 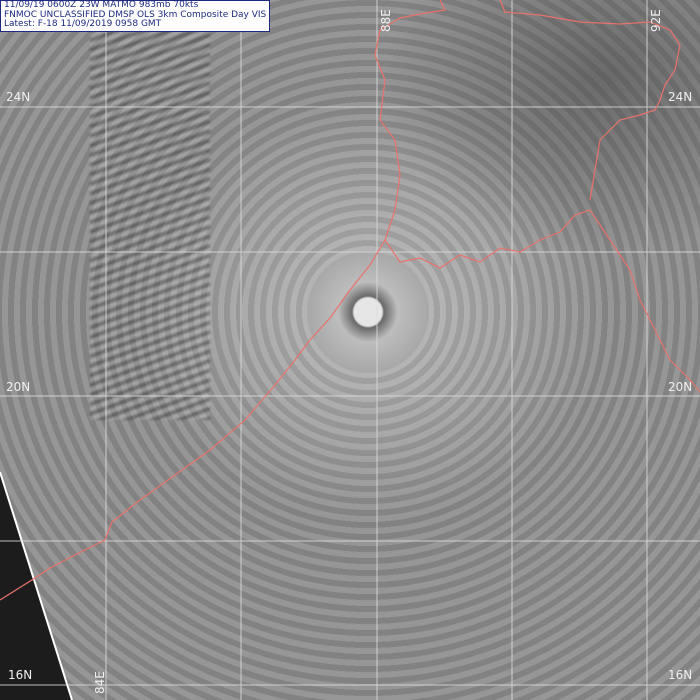 What do you see at coordinates (656, 20) in the screenshot?
I see `label-lon-92e: 92E` at bounding box center [656, 20].